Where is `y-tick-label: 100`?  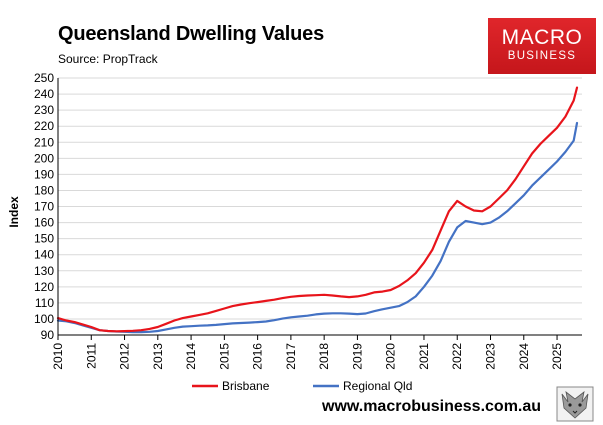 y-tick-label: 100 is located at coordinates (44, 319).